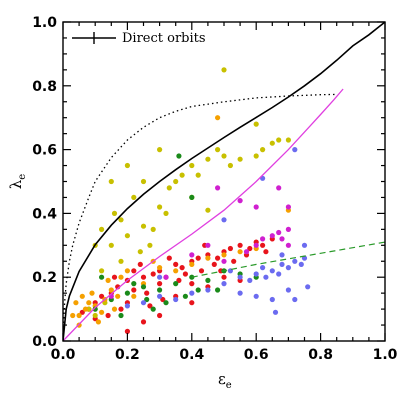 This screenshot has height=409, width=409. Describe the element at coordinates (44, 87) in the screenshot. I see `y-tick-label: 0.8` at that location.